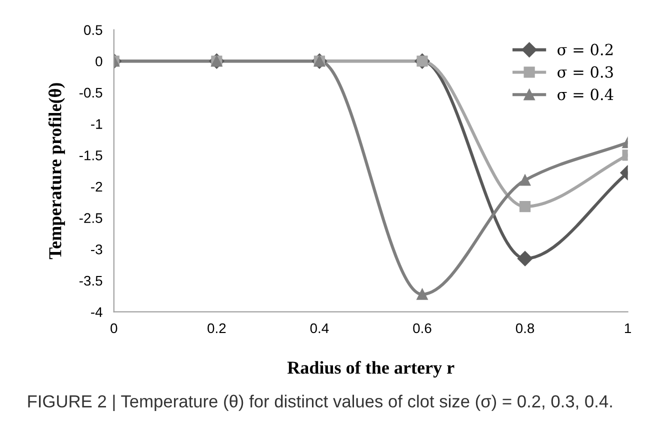 The image size is (670, 438). Describe the element at coordinates (90, 93) in the screenshot. I see `y-tick-label: -0.5` at that location.